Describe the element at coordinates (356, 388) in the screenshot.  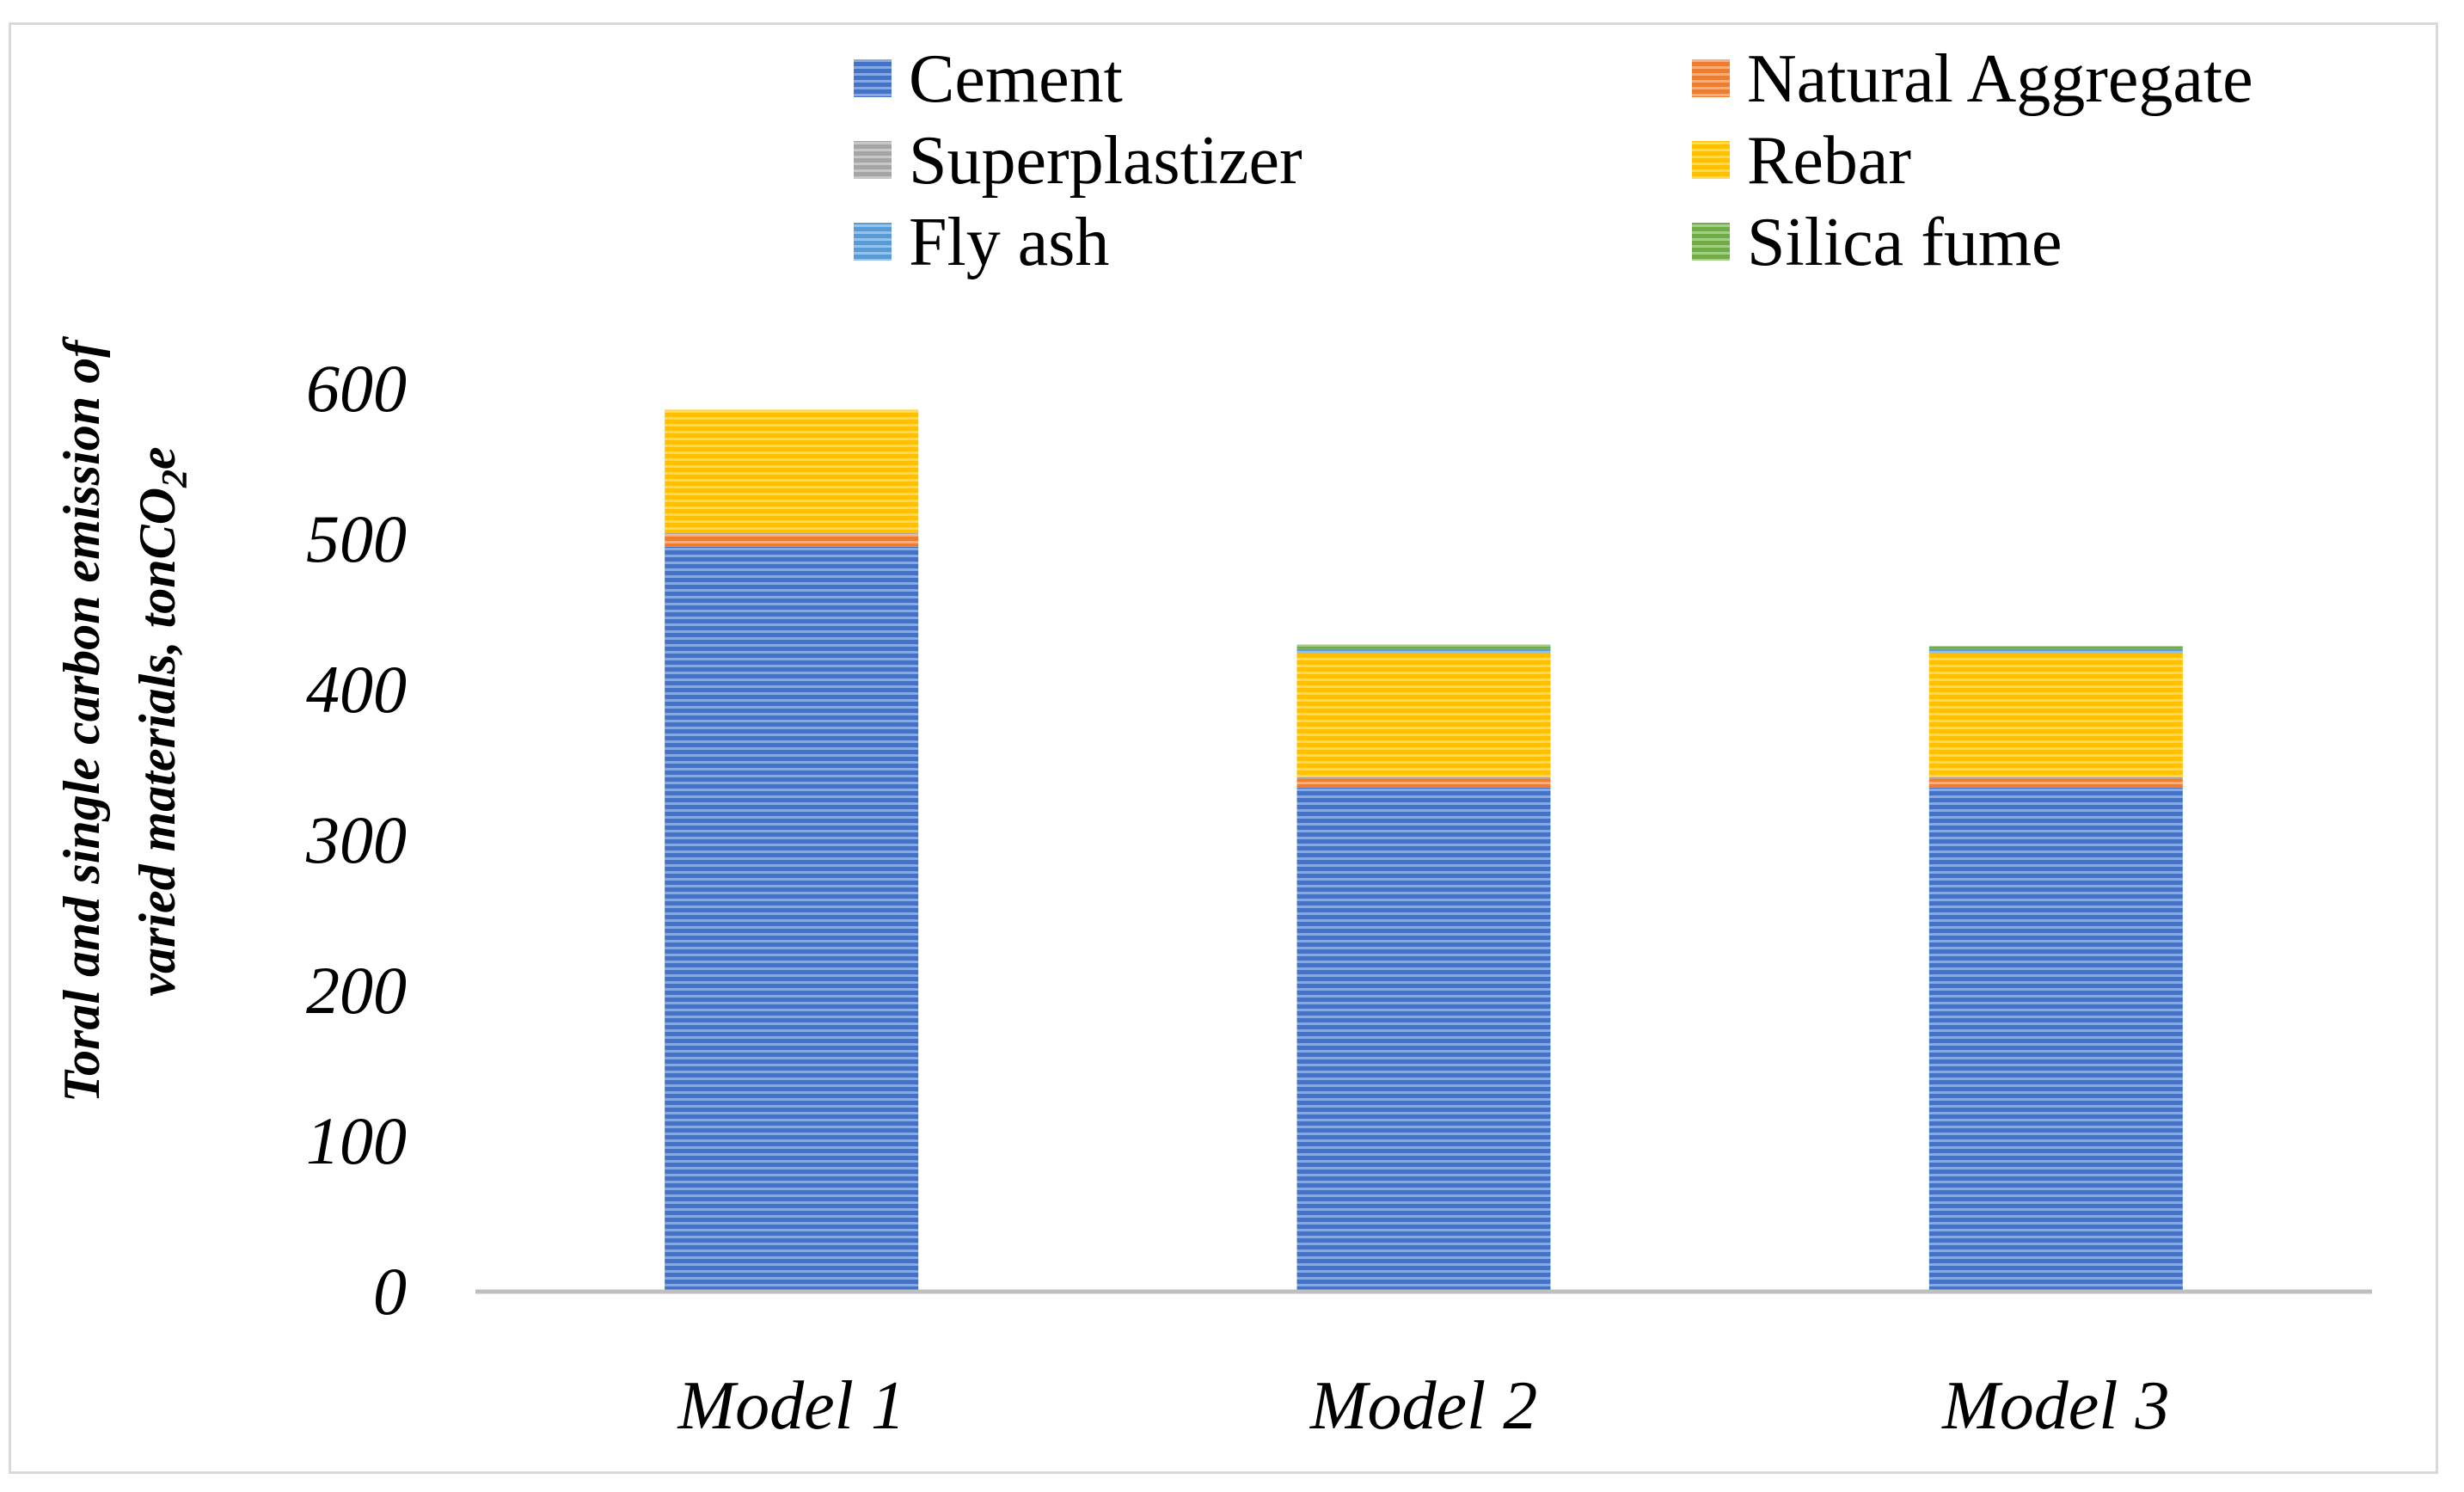
I see `y-tick-label: 600` at that location.